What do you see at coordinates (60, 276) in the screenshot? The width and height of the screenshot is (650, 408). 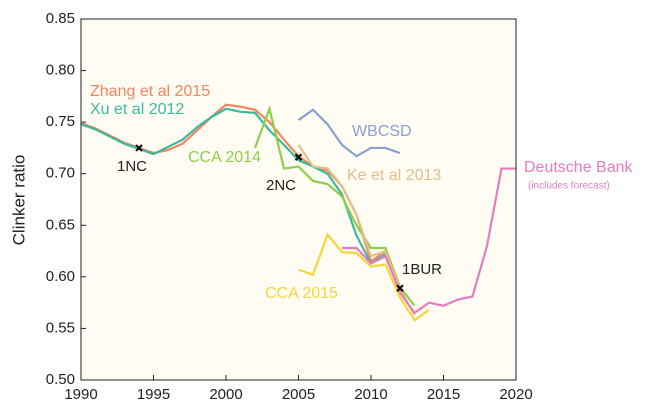 I see `y-tick-label: 0.60` at bounding box center [60, 276].